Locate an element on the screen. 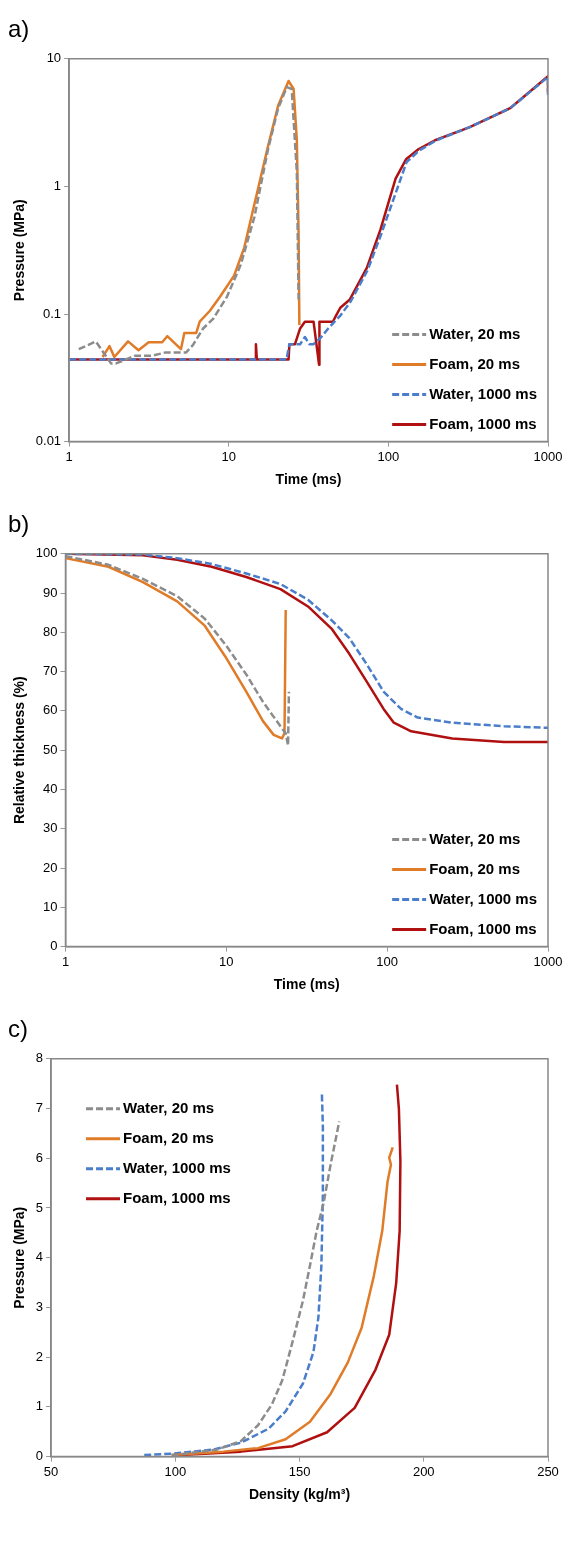 The height and width of the screenshot is (1551, 574). y-tick-label: 70 is located at coordinates (50, 671).